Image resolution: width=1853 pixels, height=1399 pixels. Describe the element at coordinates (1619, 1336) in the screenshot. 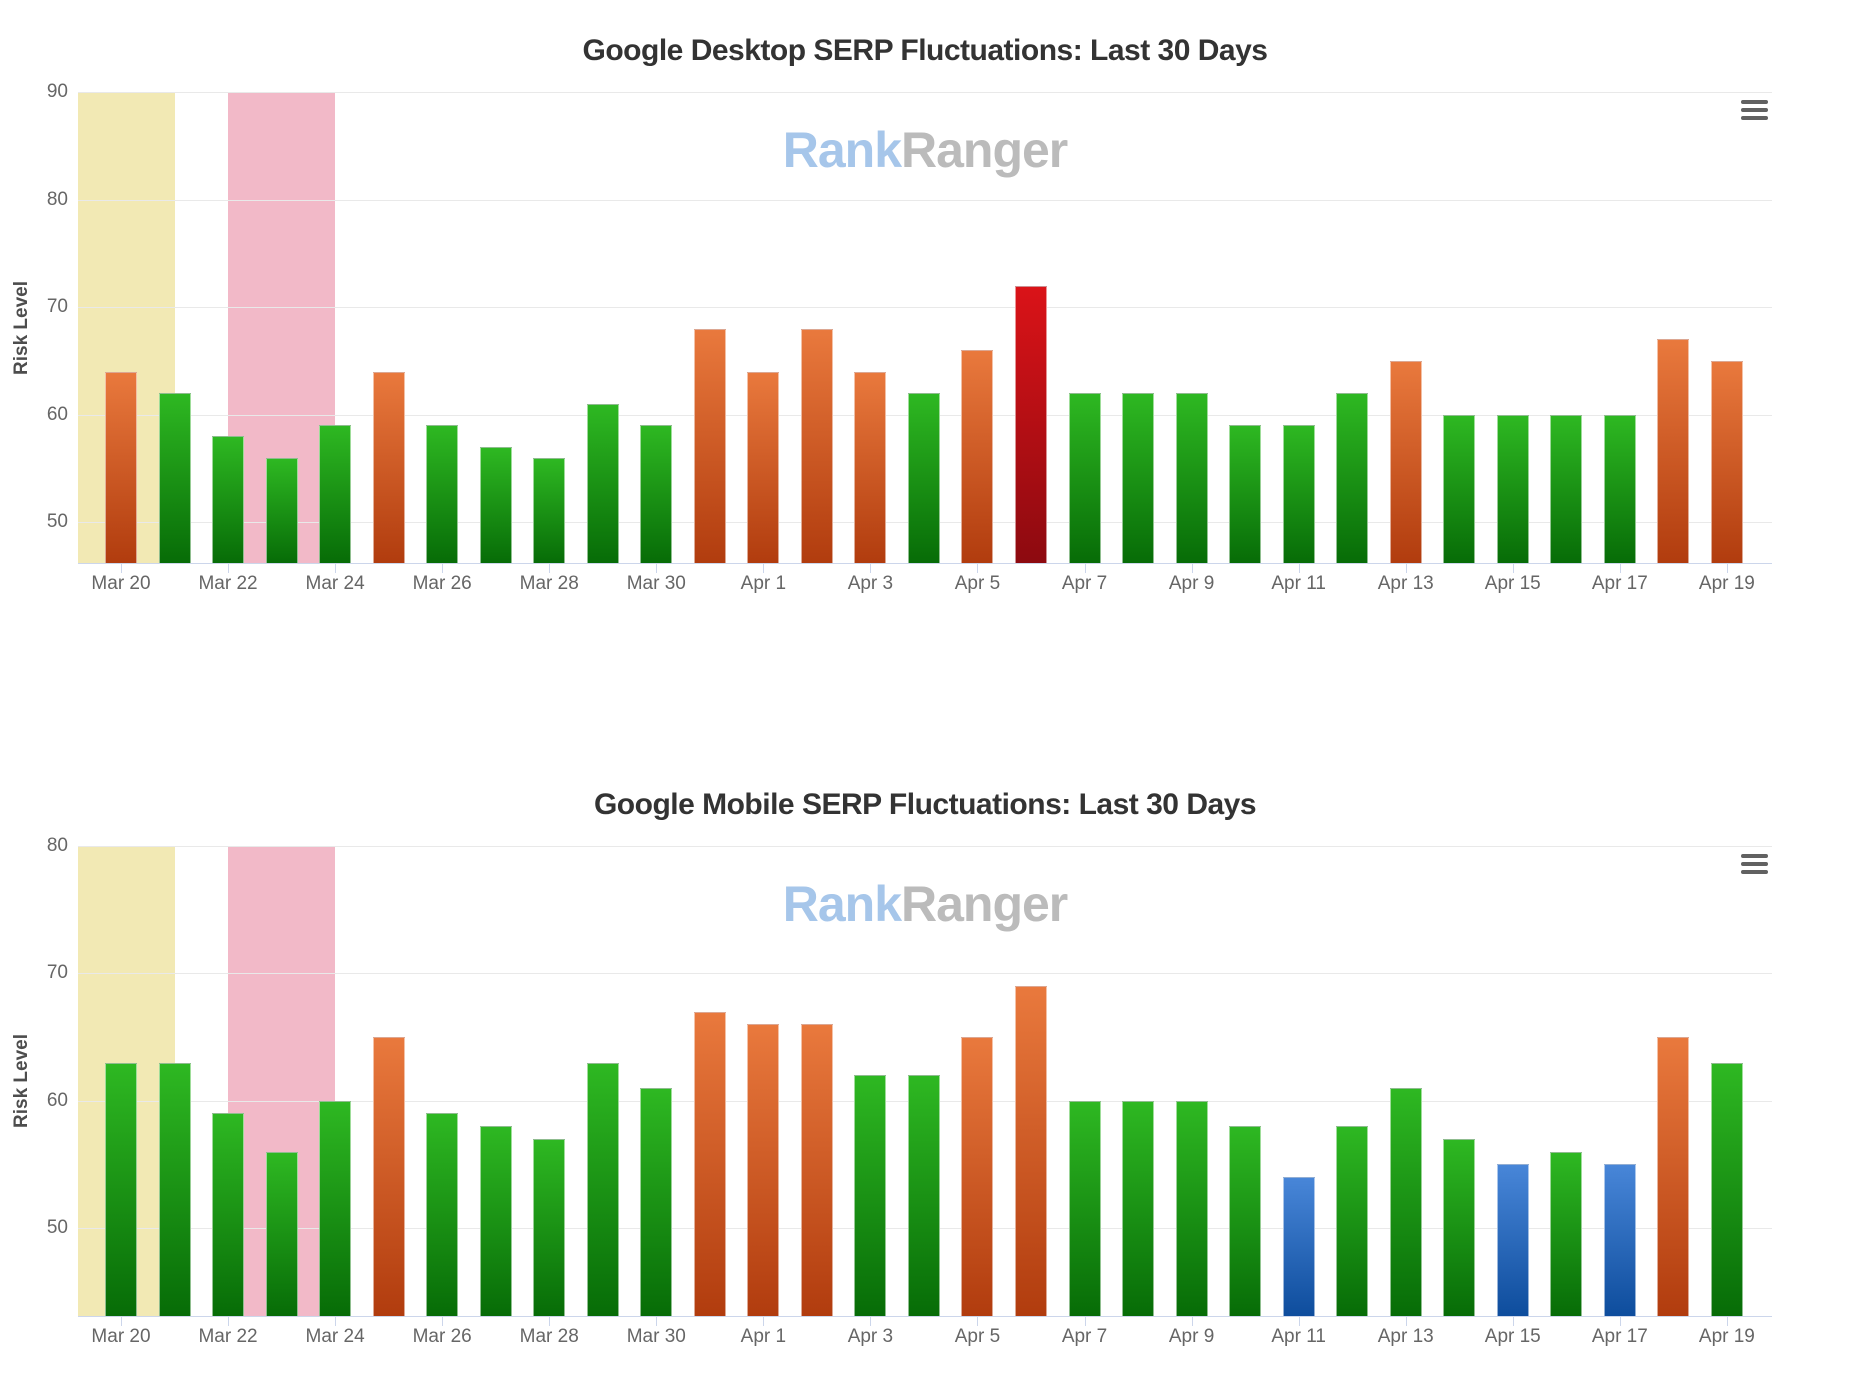

I see `x-tick-label: Apr 17` at that location.